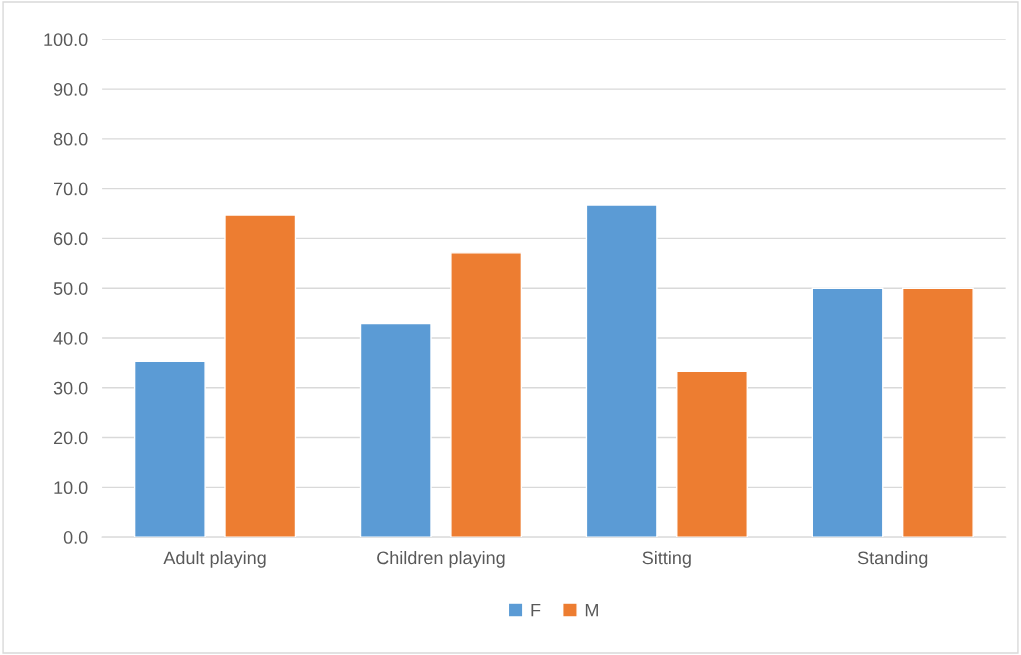 The image size is (1021, 655). Describe the element at coordinates (536, 610) in the screenshot. I see `legend-label: F` at that location.